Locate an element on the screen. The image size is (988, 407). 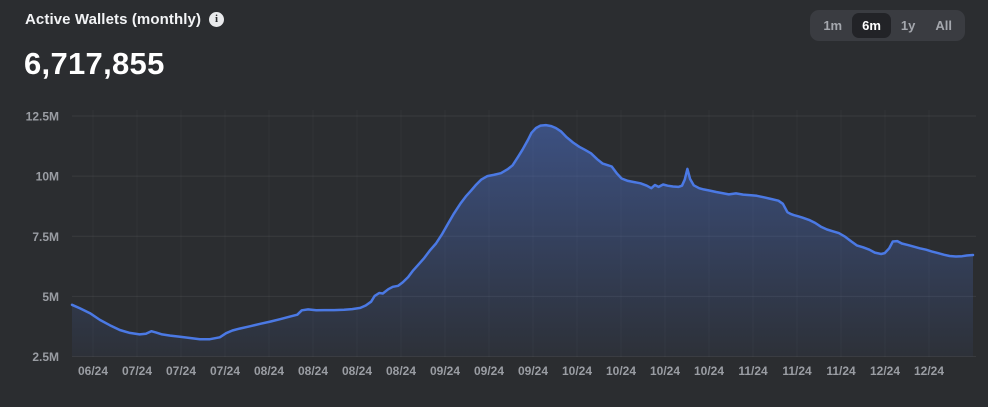
range-selector: 1m 6m 1y All is located at coordinates (887, 25).